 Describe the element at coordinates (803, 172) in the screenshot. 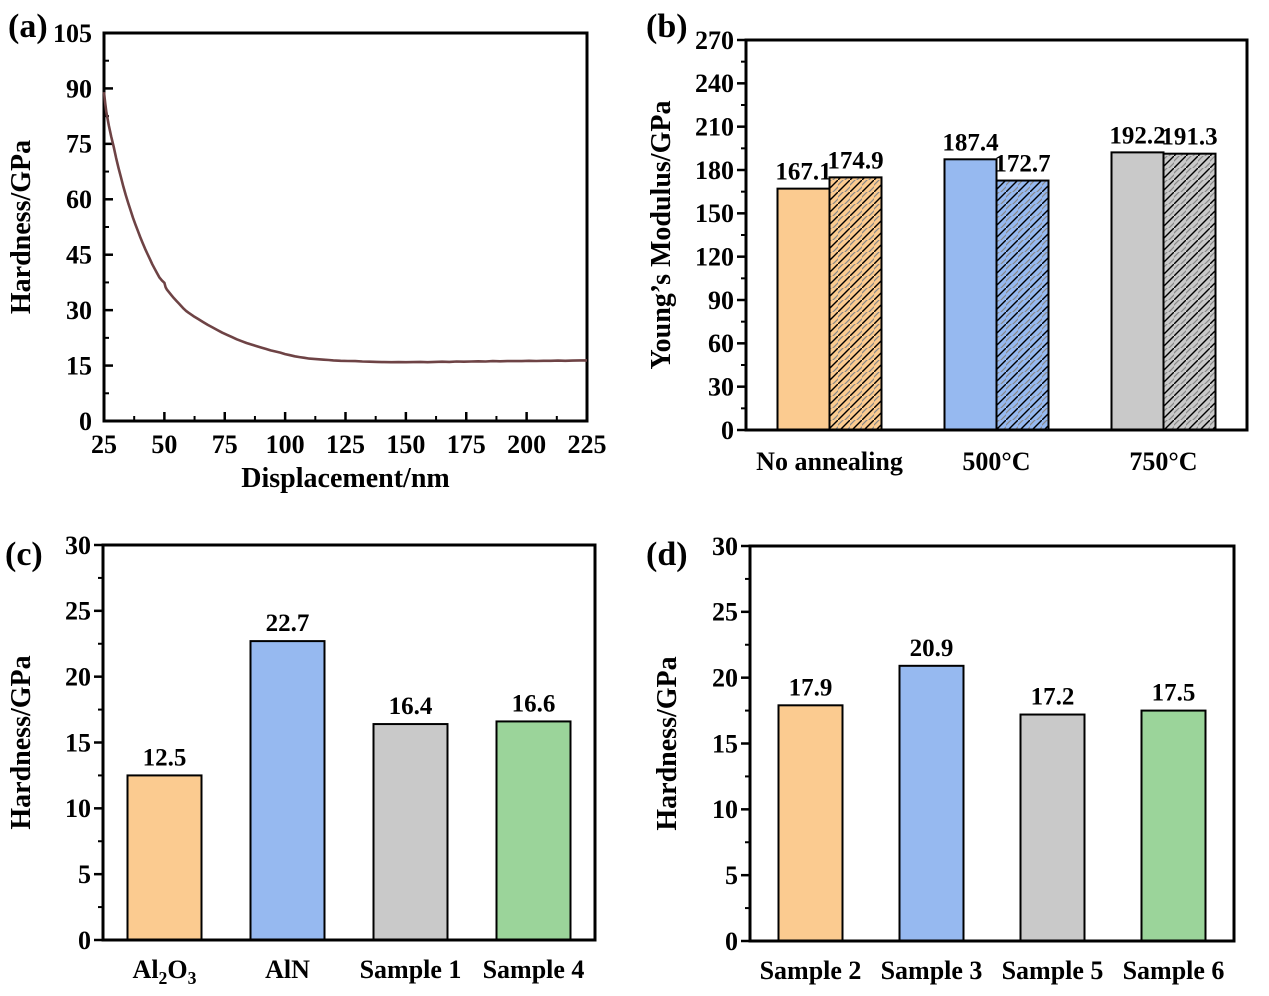

I see `bar-value-label: 167.1` at that location.